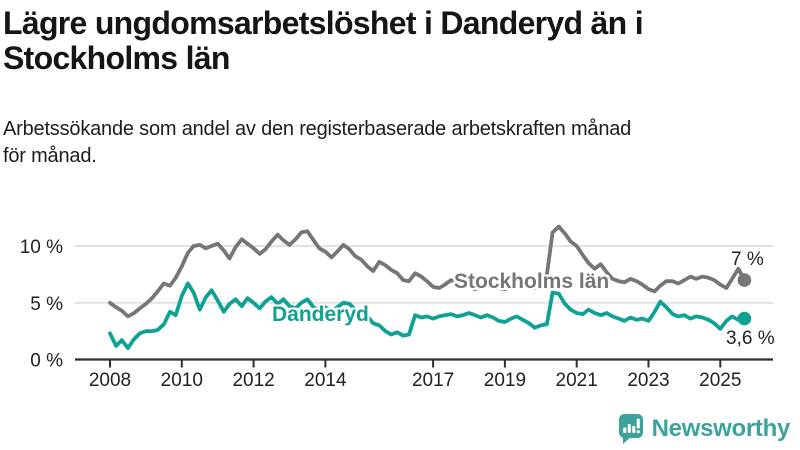 The image size is (800, 450). What do you see at coordinates (110, 380) in the screenshot?
I see `x-tick-label: 2008` at bounding box center [110, 380].